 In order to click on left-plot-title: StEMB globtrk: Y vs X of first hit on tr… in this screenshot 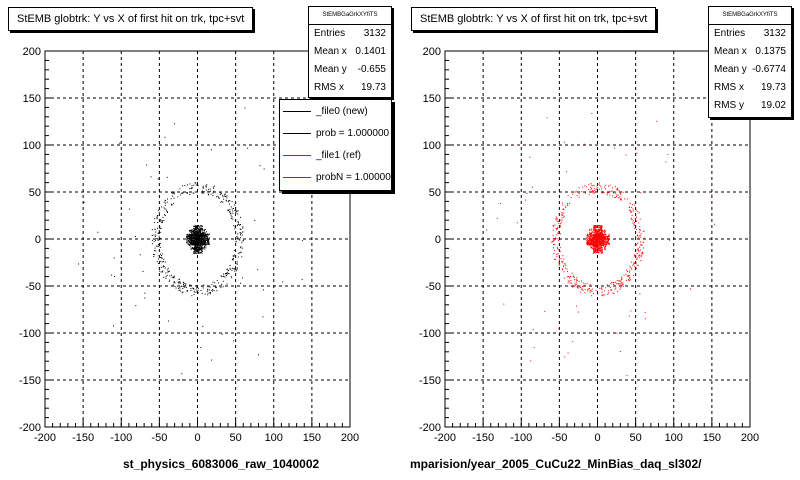, I will do `click(131, 19)`.